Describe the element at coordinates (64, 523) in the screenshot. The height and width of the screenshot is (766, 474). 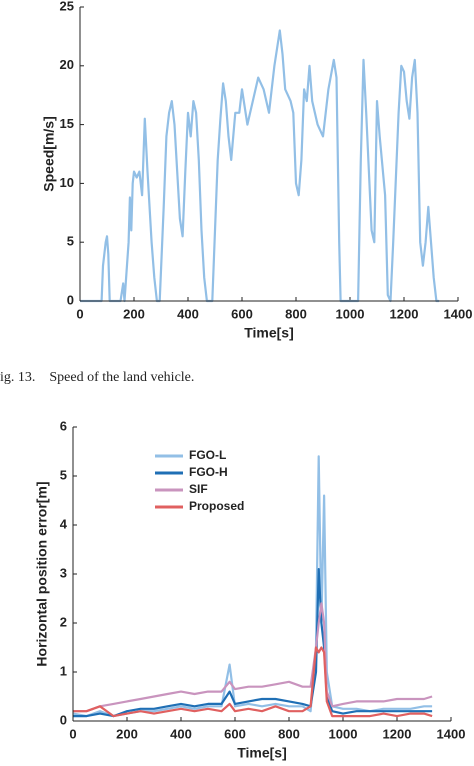
I see `y-tick-label: 4` at that location.